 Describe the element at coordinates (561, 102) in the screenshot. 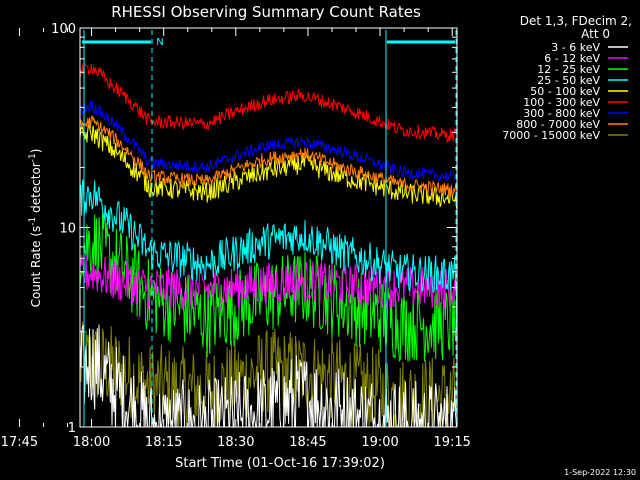

I see `legend-label-5: 100 - 300 keV` at that location.